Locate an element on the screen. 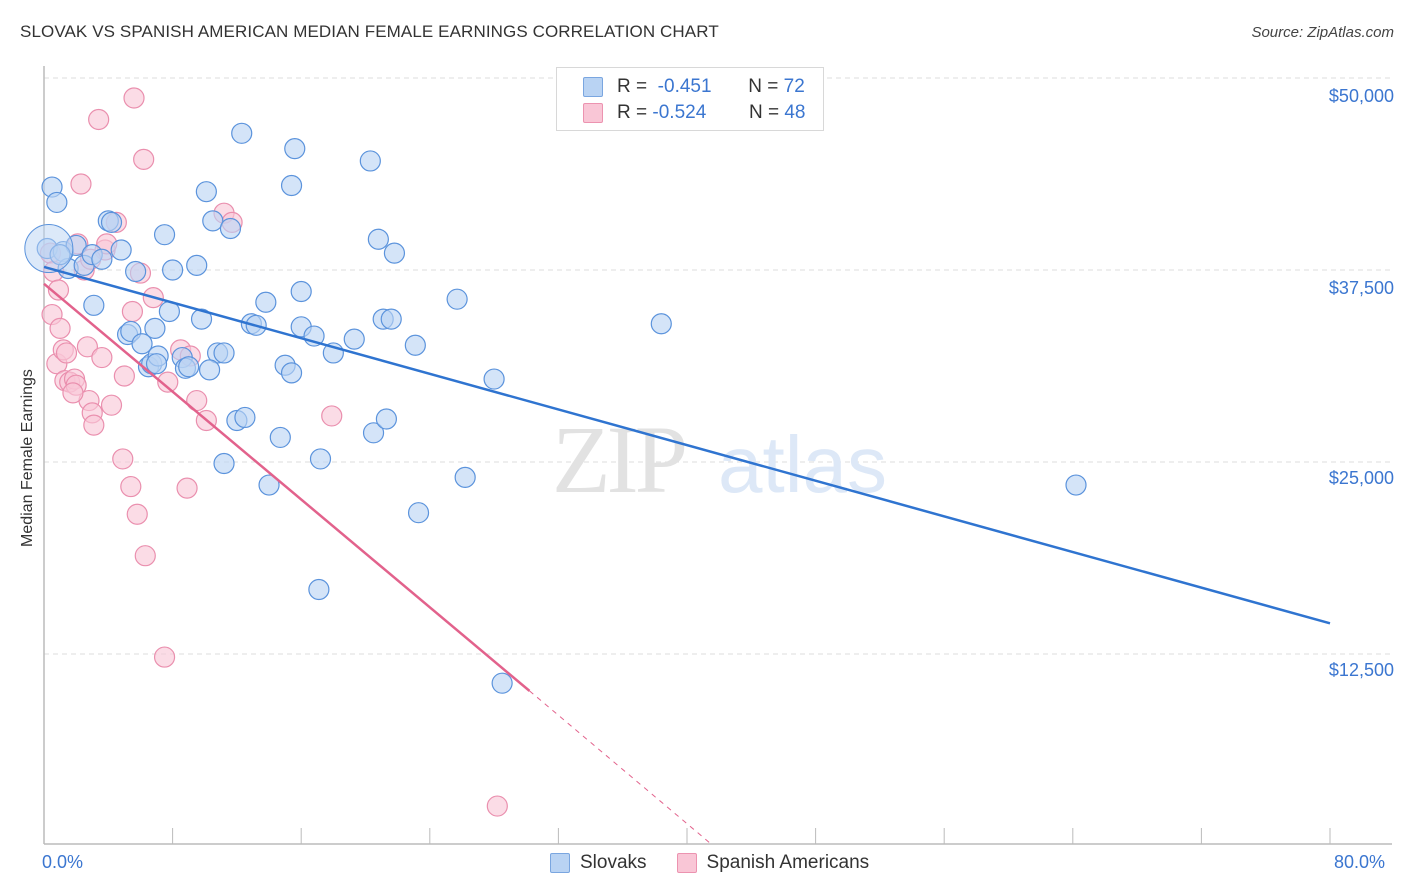 Image resolution: width=1406 pixels, height=892 pixels. r-value: -0.451 is located at coordinates (684, 86).